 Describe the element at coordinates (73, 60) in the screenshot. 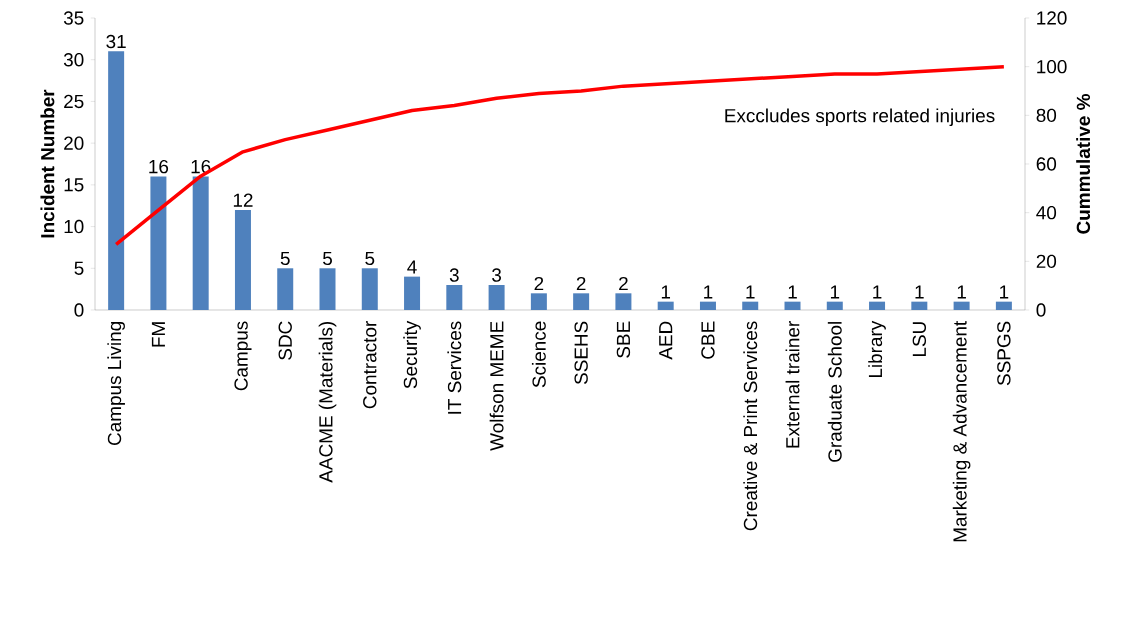

I see `y-tick-label: 30` at that location.